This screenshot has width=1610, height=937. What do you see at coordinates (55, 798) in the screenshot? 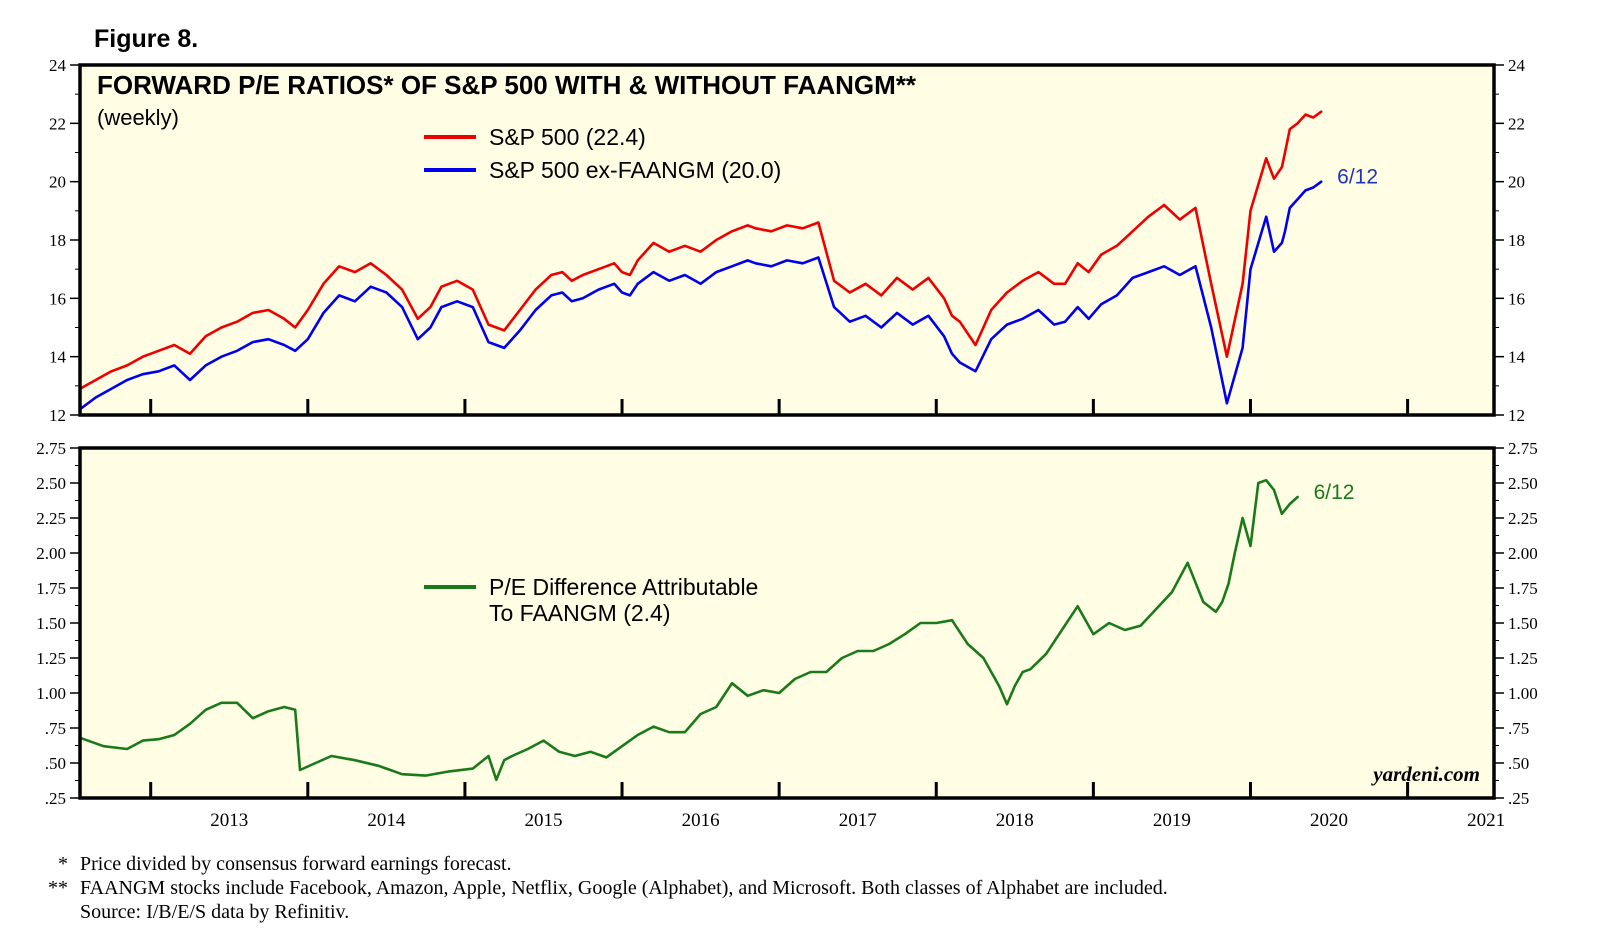
I see `bottom-y-tick-label-left: .25` at bounding box center [55, 798].